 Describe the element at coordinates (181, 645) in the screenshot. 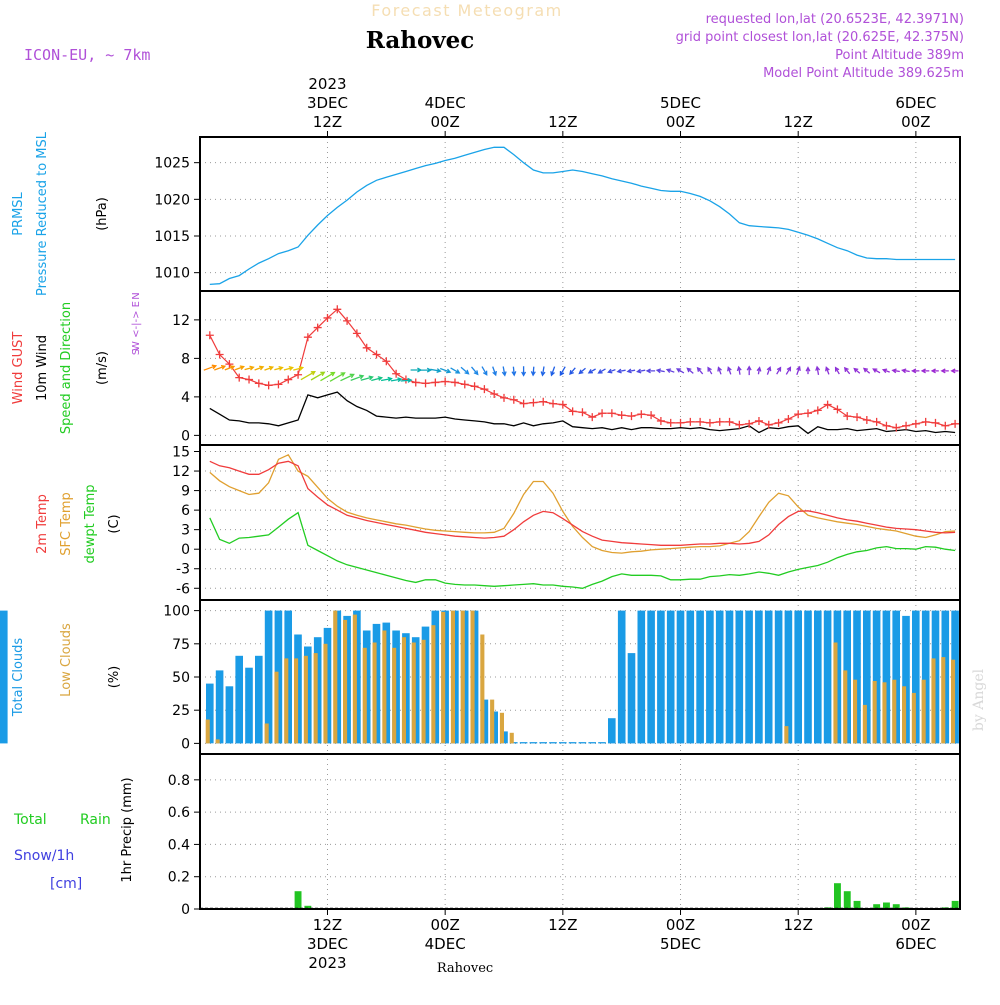

I see `y-tick-label: 75` at that location.